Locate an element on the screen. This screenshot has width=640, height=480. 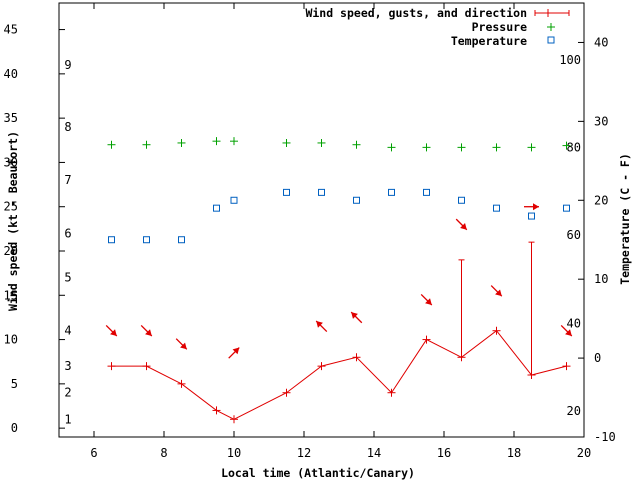
y-tick-label: 25 is located at coordinates (11, 207).